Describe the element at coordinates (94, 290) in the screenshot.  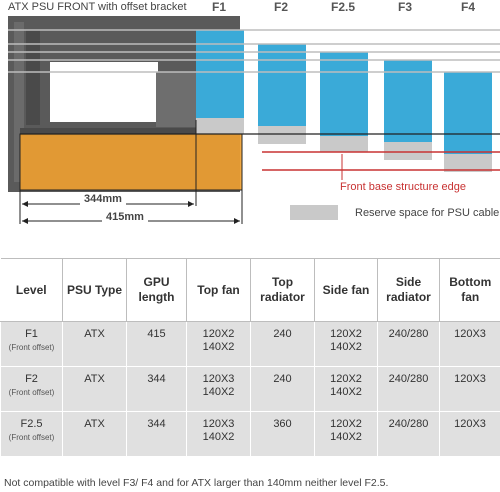
I see `header-psu-type: PSU Type` at that location.